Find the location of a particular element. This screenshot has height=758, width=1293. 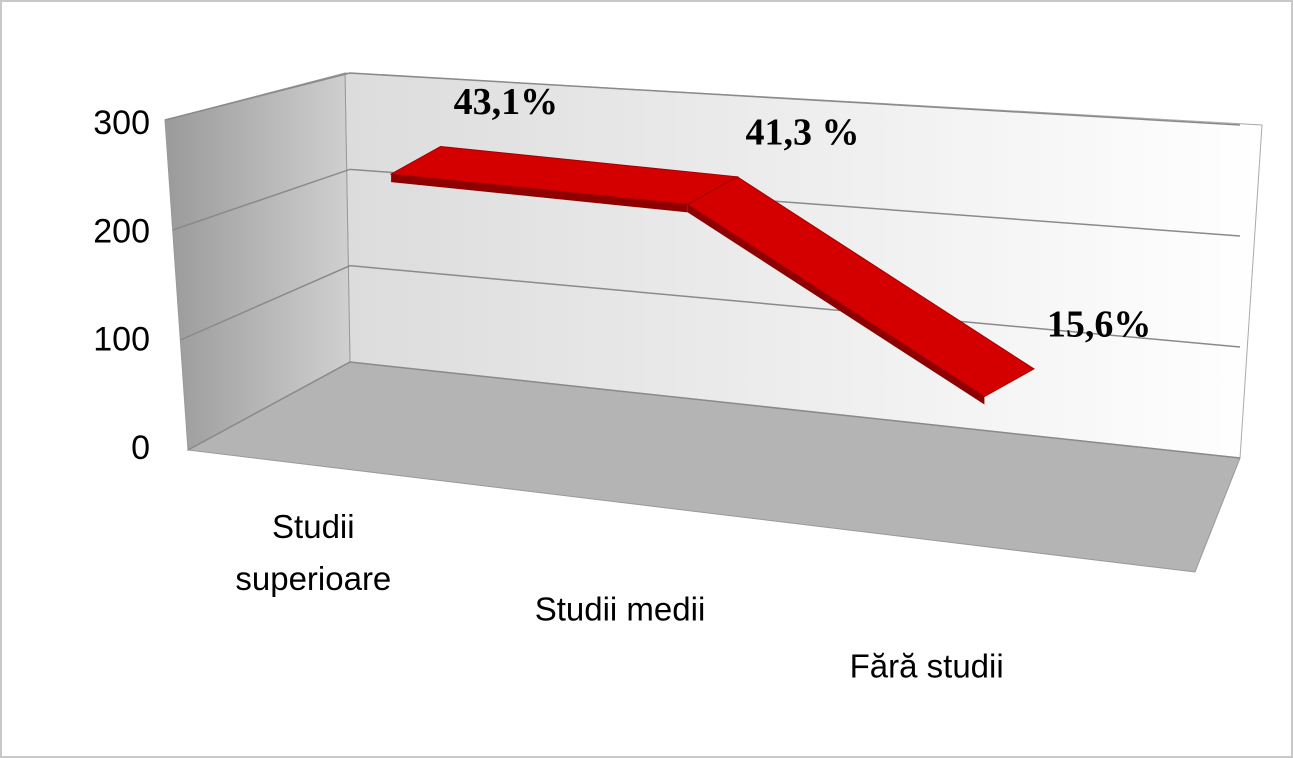

y-tick-label: 200 is located at coordinates (121, 231).